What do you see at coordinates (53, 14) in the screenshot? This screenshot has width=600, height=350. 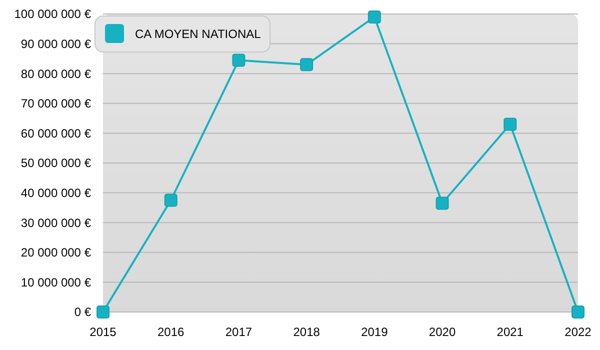 I see `y-tick-label: 100 000 000 €` at bounding box center [53, 14].